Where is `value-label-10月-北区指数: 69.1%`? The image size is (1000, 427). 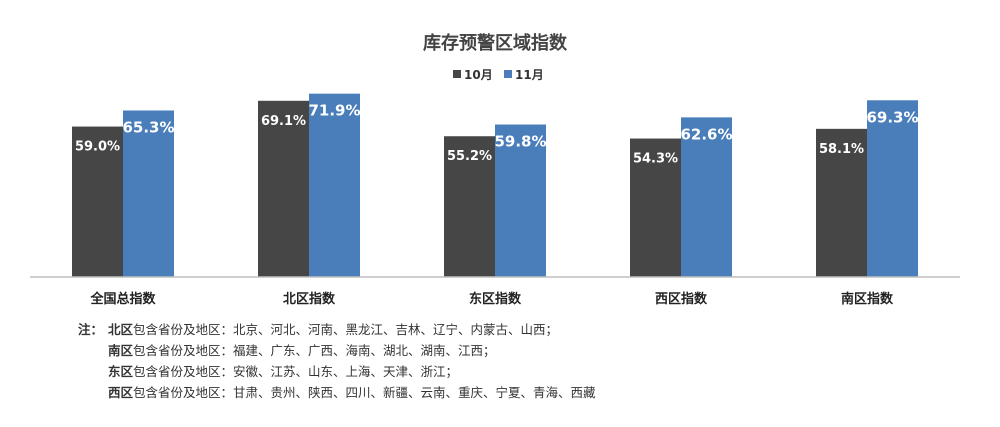 value-label-10月-北区指数: 69.1% is located at coordinates (283, 121).